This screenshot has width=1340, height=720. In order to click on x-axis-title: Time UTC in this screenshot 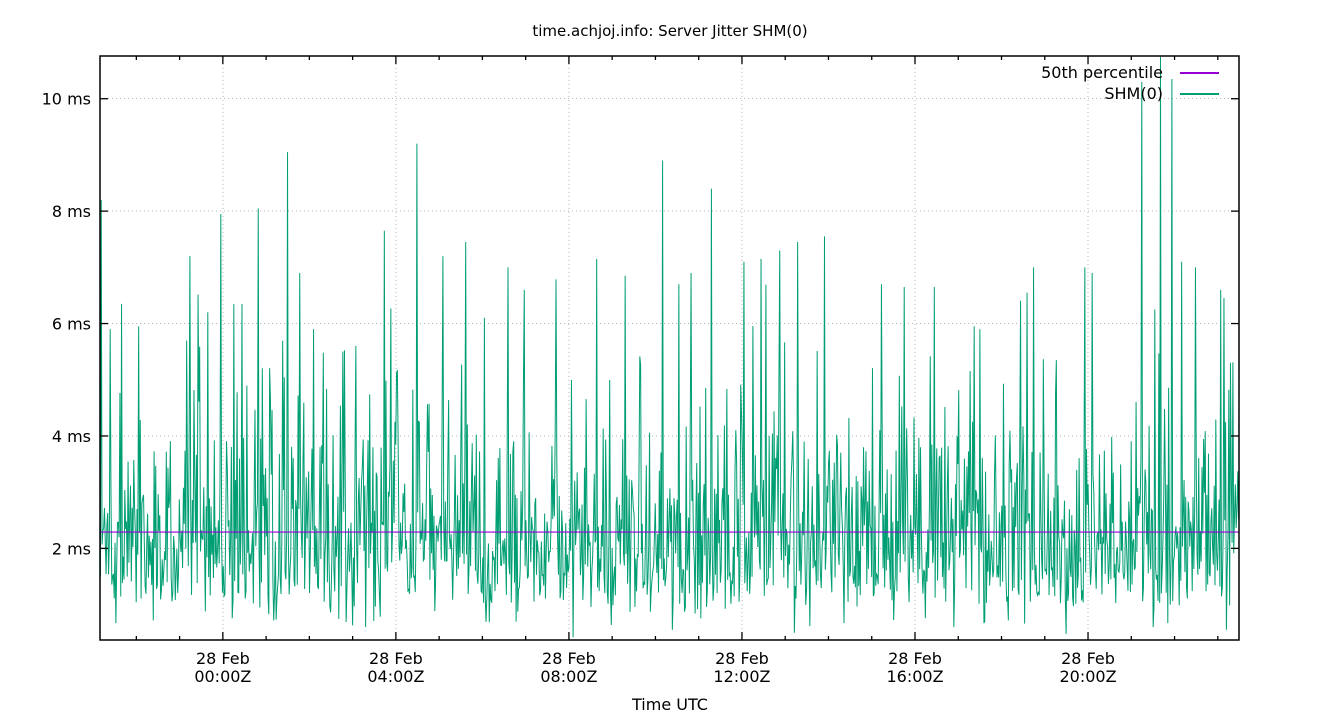, I will do `click(670, 704)`.